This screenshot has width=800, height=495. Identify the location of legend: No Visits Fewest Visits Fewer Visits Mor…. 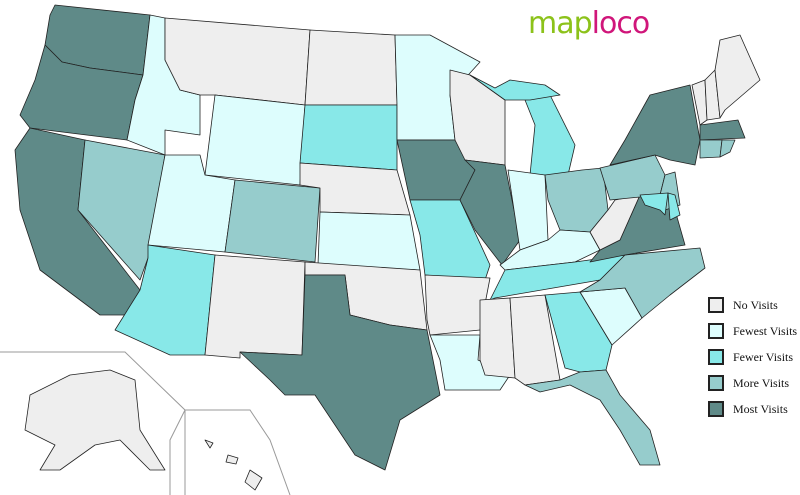
(752, 360).